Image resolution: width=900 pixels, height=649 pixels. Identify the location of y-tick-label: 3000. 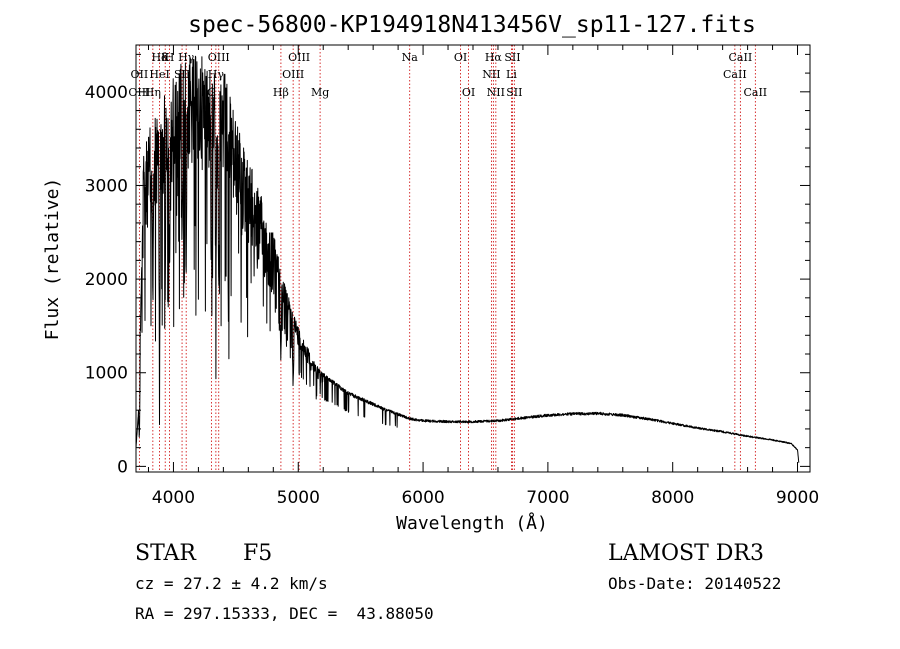
(106, 186).